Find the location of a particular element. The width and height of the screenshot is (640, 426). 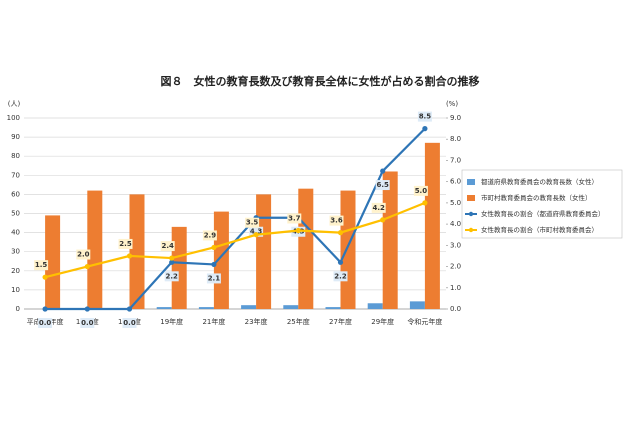

y2-tick-label: 4.0 is located at coordinates (455, 224).